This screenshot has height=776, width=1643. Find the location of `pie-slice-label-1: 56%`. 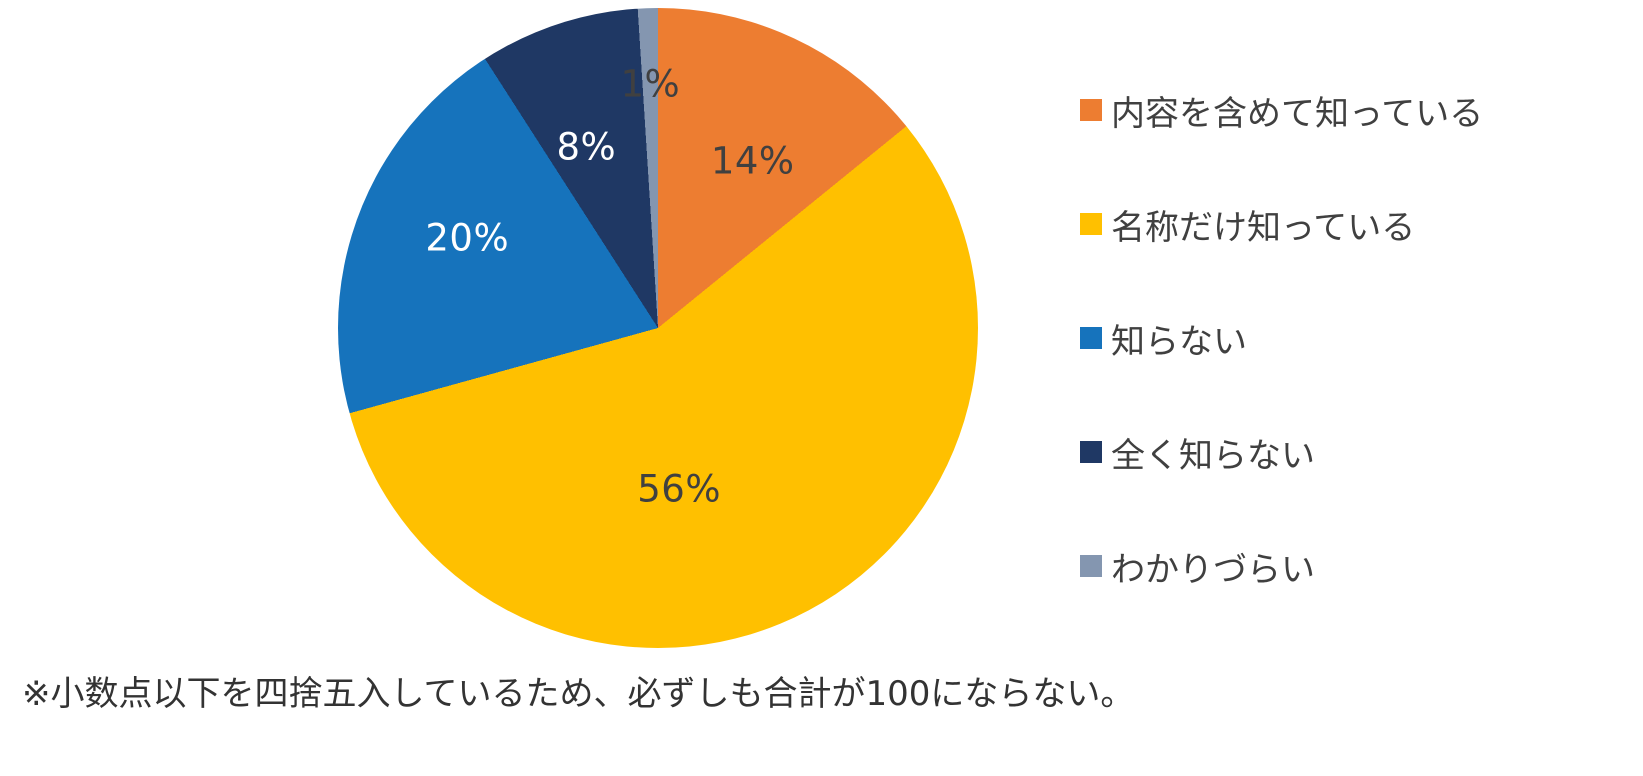

pie-slice-label-1: 56% is located at coordinates (679, 489).